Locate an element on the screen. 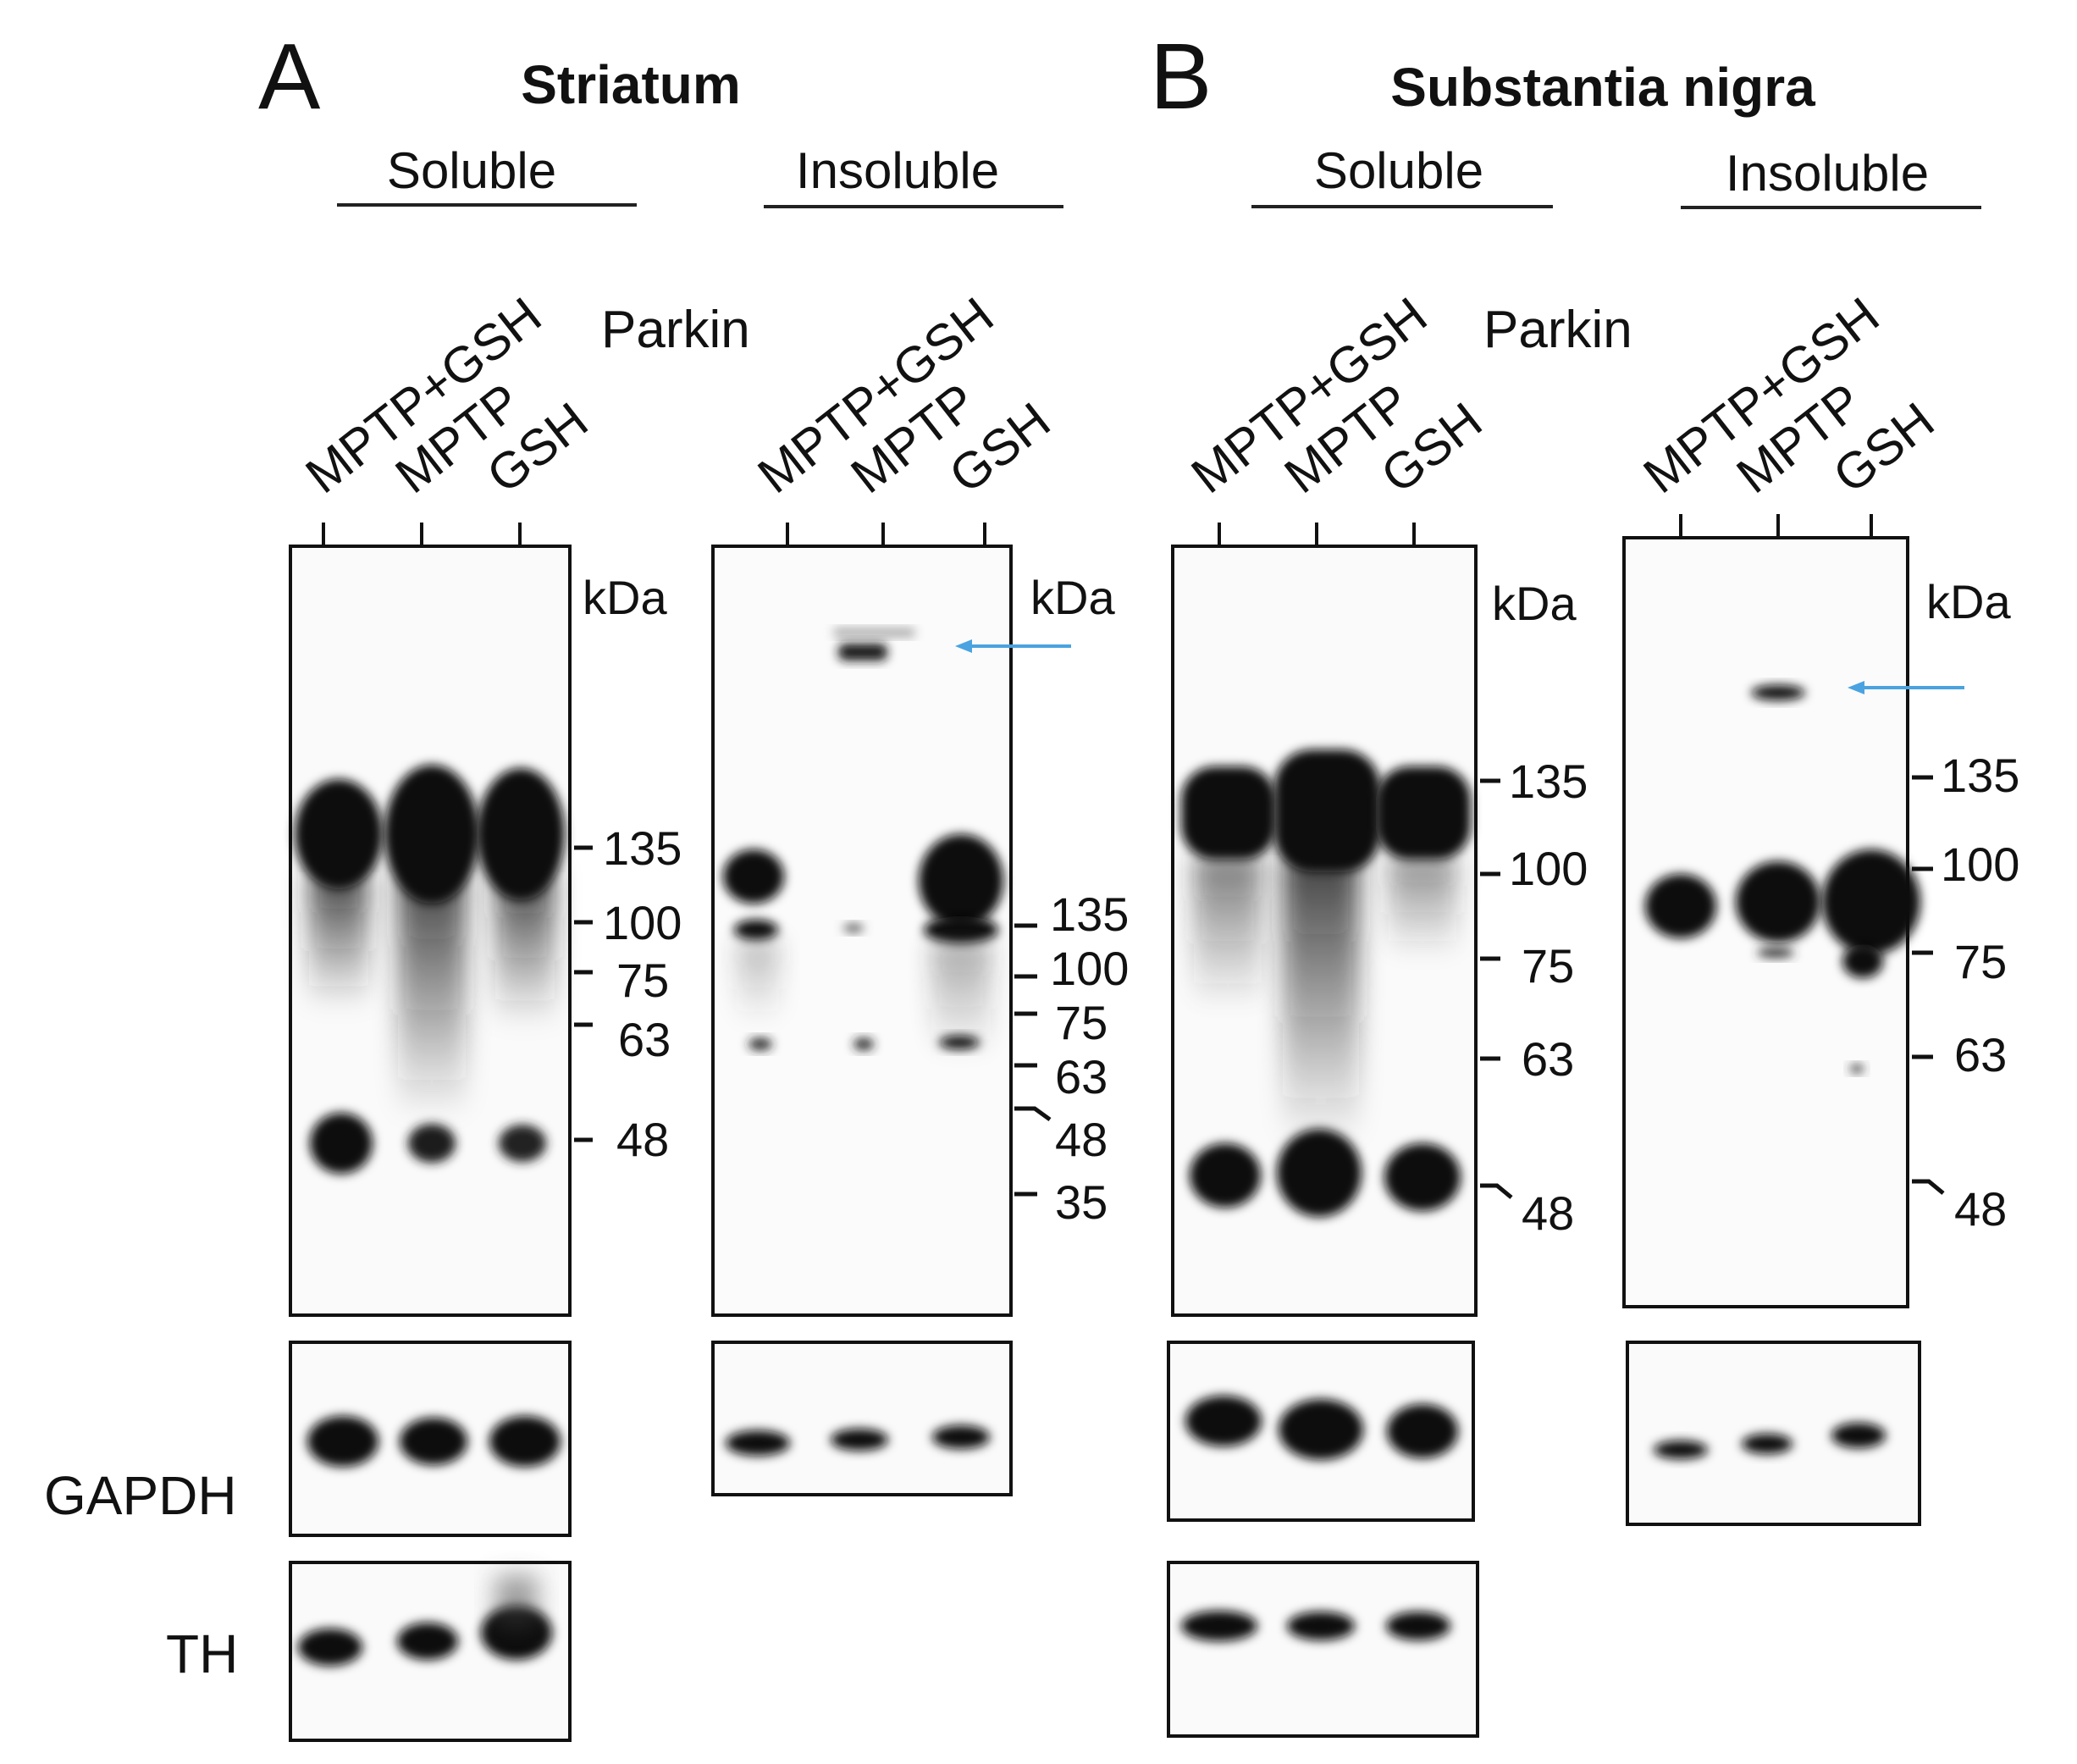  panel-a-insoluble-label: Insoluble is located at coordinates (897, 170).